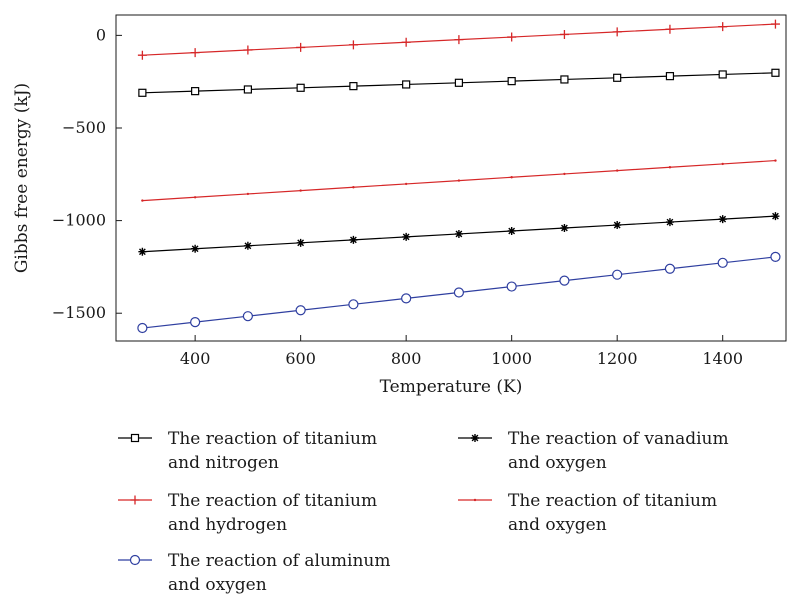  Describe the element at coordinates (722, 358) in the screenshot. I see `x-tick-label: 1400` at that location.